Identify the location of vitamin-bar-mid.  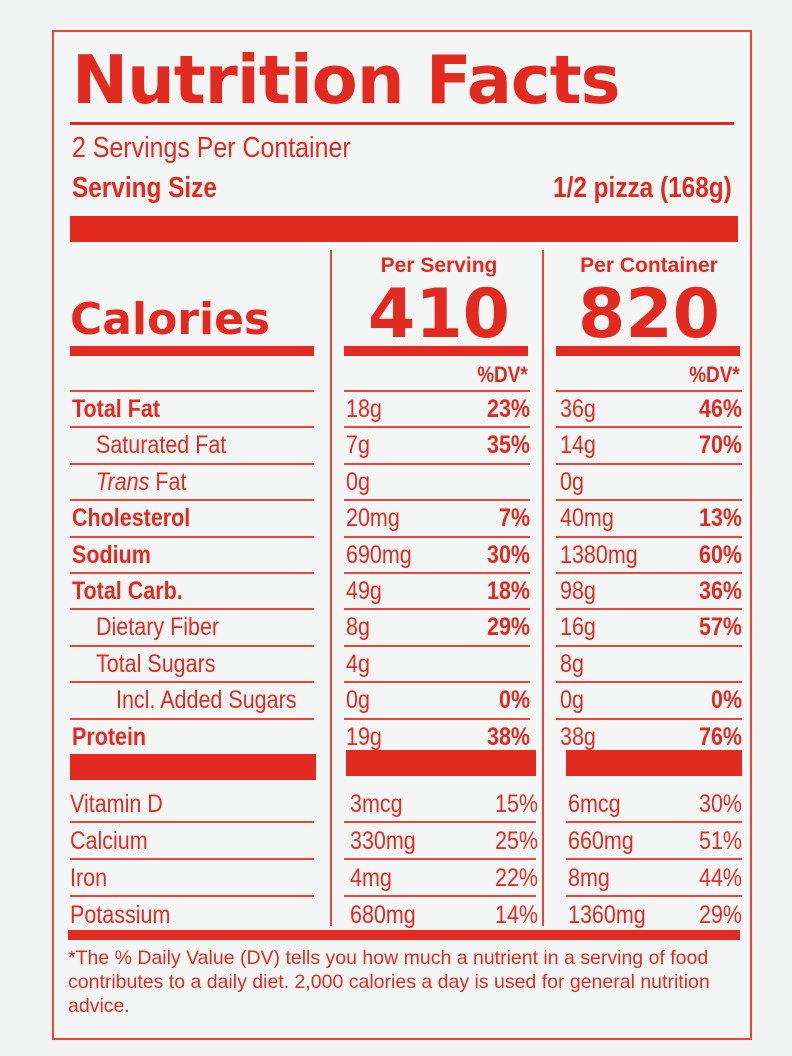
(441, 763).